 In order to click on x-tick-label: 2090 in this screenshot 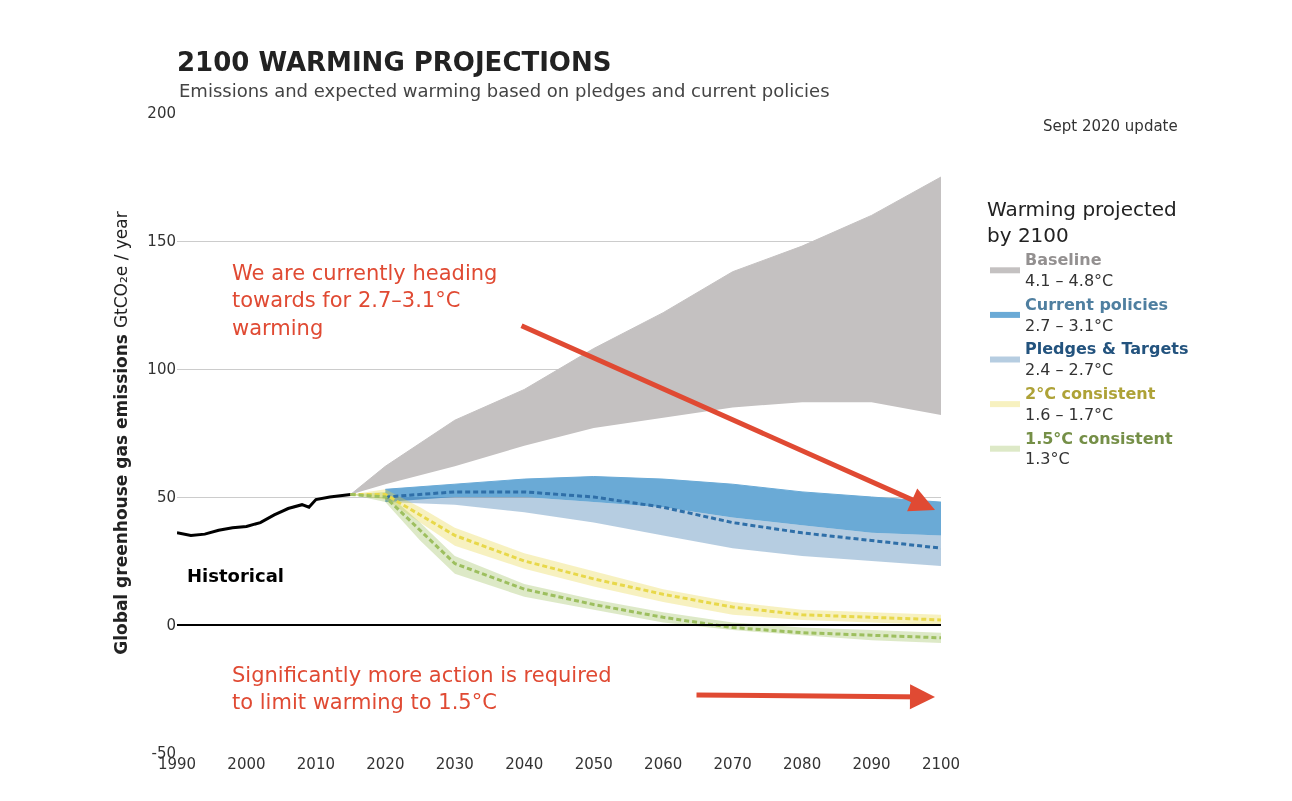, I will do `click(871, 764)`.